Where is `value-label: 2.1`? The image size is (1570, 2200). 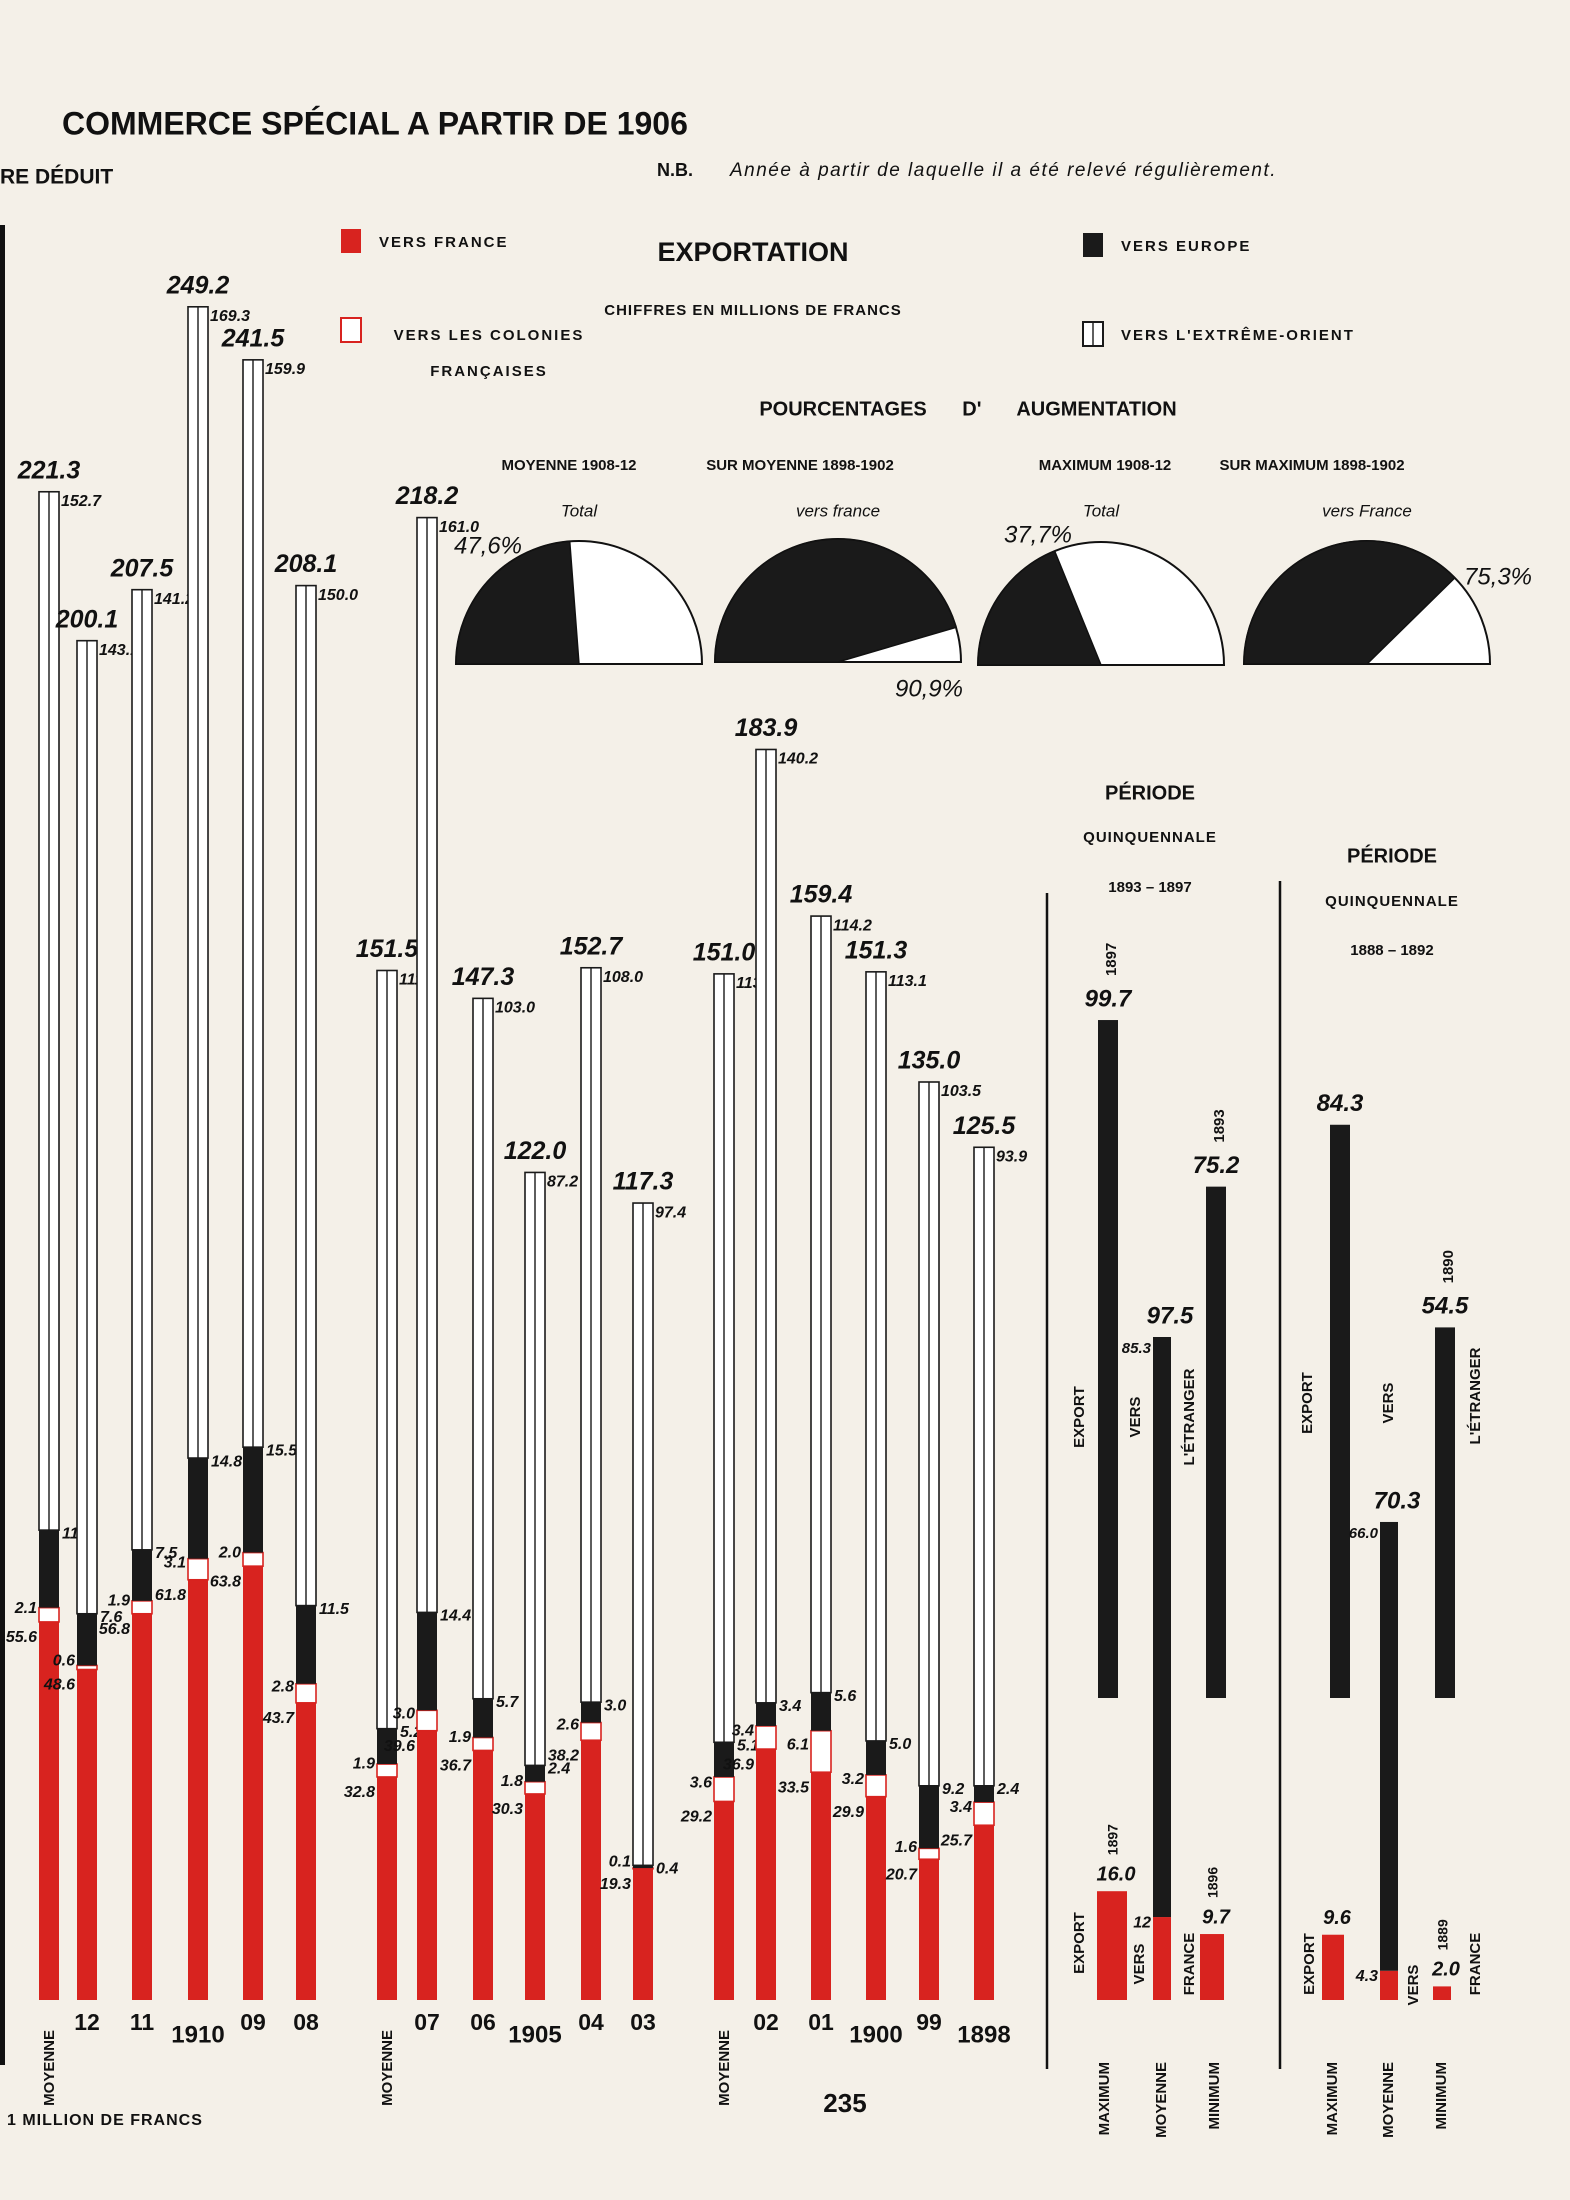
value-label: 2.1 is located at coordinates (25, 1608).